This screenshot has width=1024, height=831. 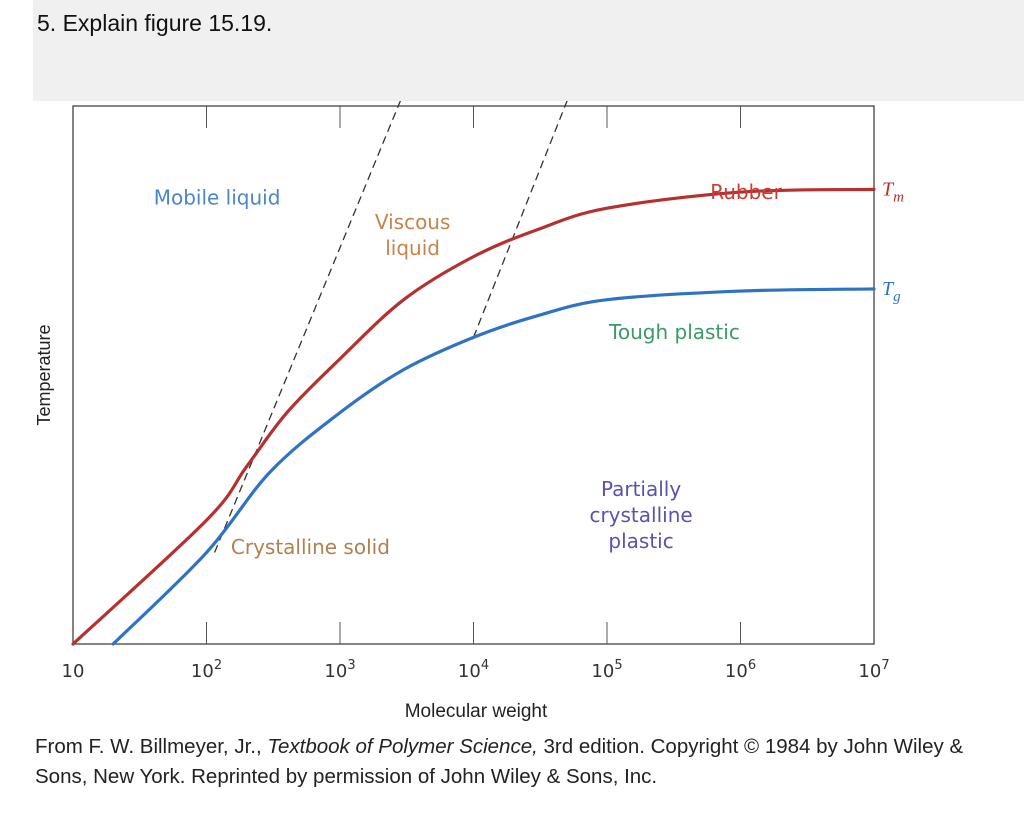 What do you see at coordinates (73, 671) in the screenshot?
I see `x-tick-label: 10` at bounding box center [73, 671].